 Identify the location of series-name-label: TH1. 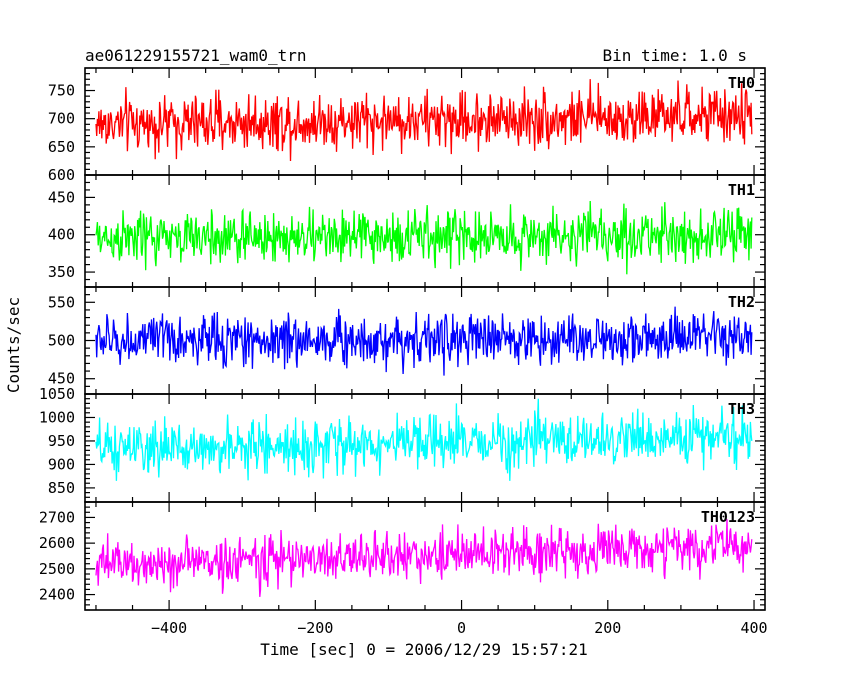
(741, 190).